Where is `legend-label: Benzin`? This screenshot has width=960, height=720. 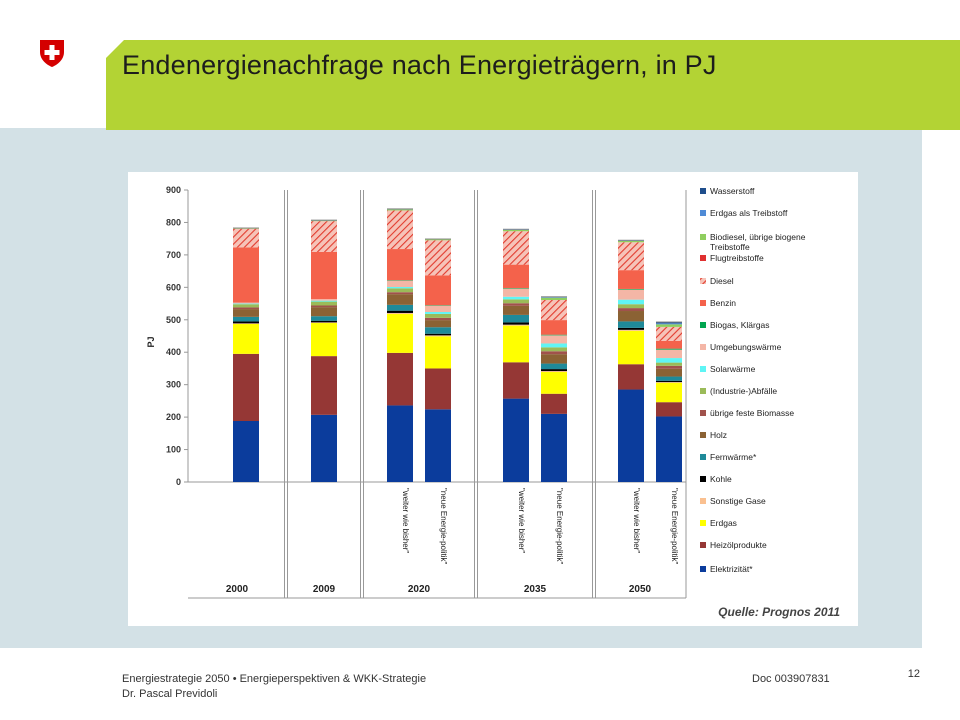 legend-label: Benzin is located at coordinates (723, 303).